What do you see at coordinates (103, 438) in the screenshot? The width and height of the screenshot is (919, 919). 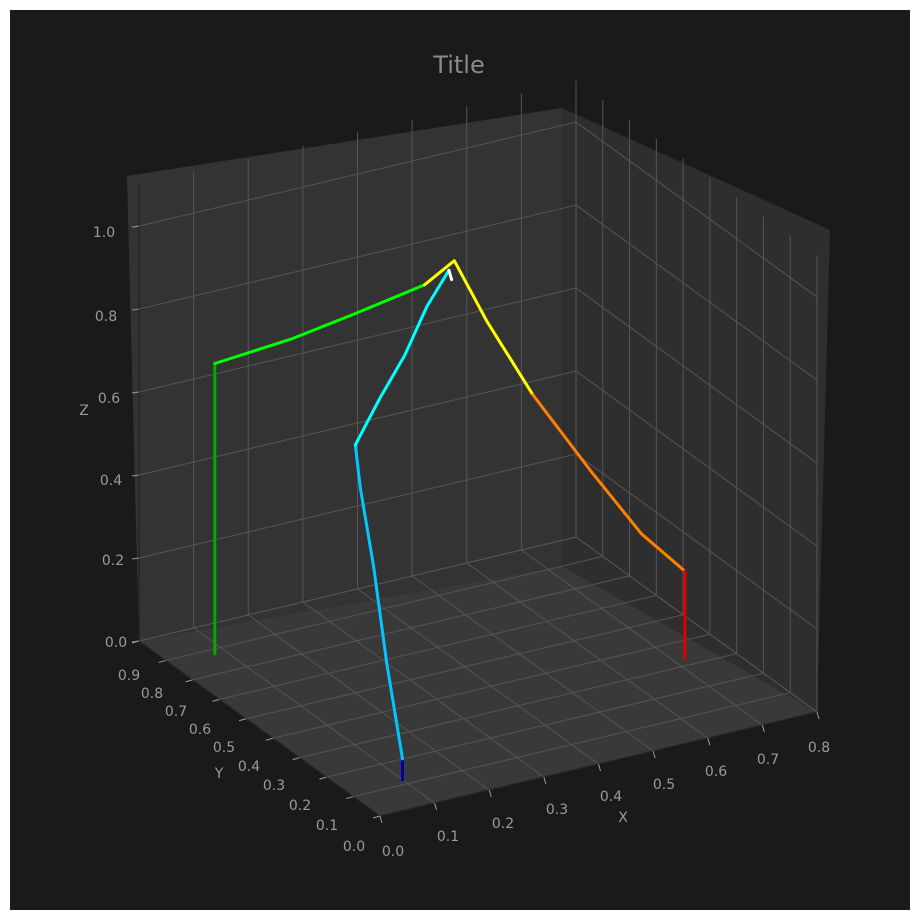 I see `z-axis-labels: 0.0 0.2 0.4 0.6 0.8 1.0 Z` at bounding box center [103, 438].